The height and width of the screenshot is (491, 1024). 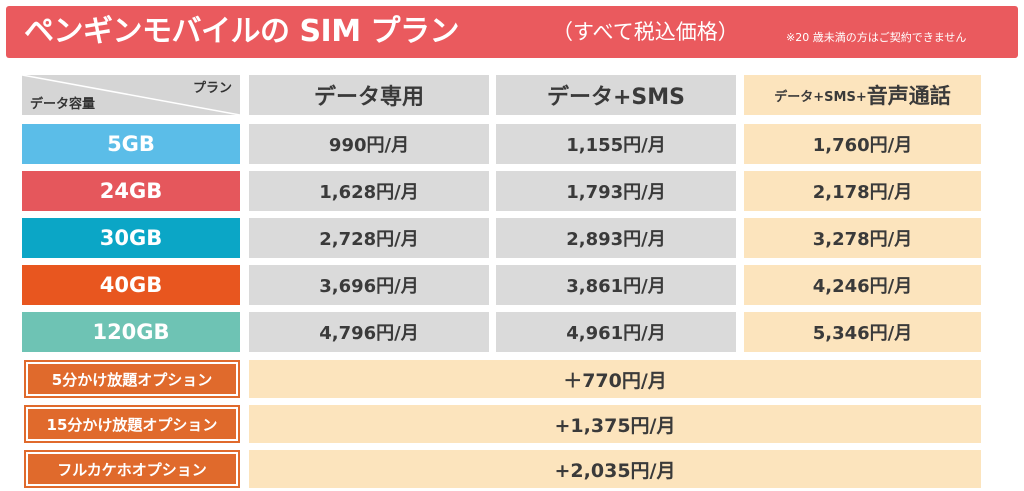 What do you see at coordinates (132, 424) in the screenshot?
I see `option-label-15min: 15分かけ放題オプション` at bounding box center [132, 424].